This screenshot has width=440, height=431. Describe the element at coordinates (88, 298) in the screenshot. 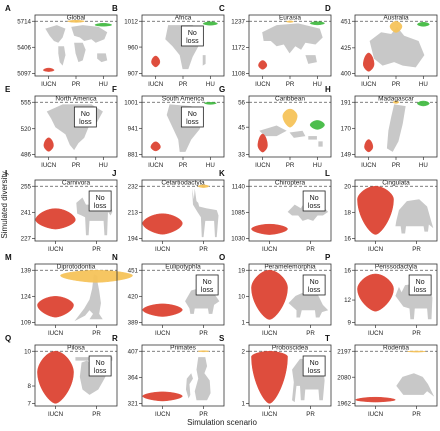

I see `kangaroo-silhouette-icon` at that location.